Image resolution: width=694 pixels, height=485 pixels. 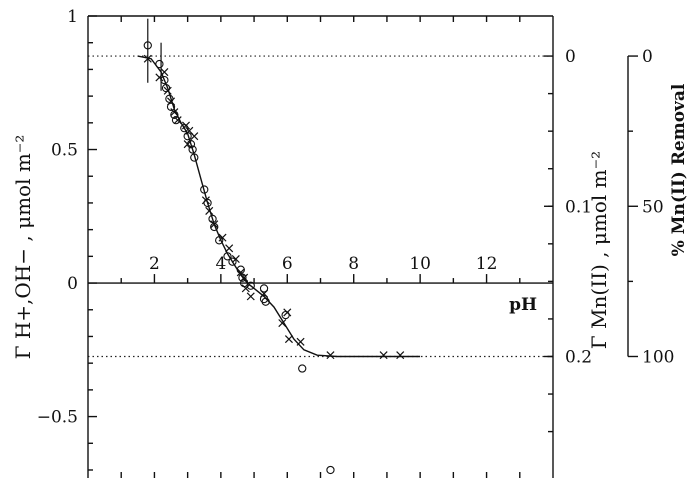 What do you see at coordinates (658, 357) in the screenshot?
I see `far-right-tick-label: 100` at bounding box center [658, 357].